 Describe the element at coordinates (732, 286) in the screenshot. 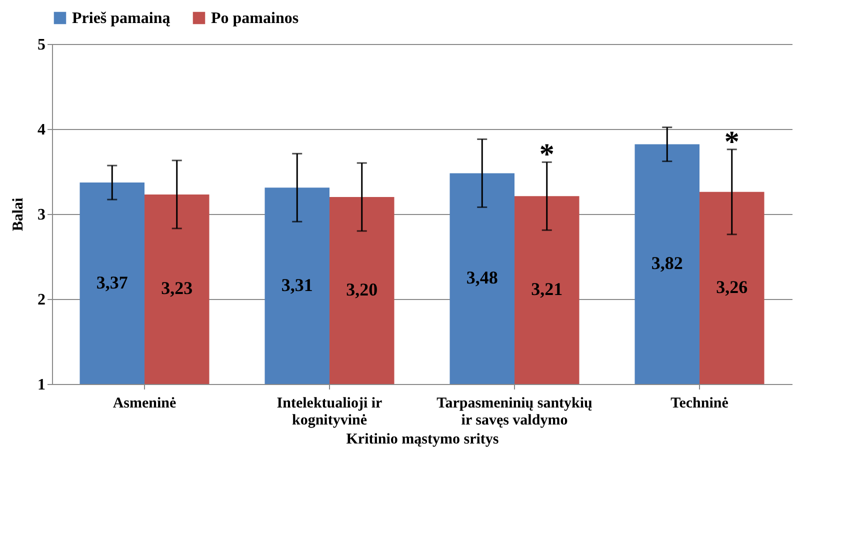

I see `data-label: 3,26` at that location.